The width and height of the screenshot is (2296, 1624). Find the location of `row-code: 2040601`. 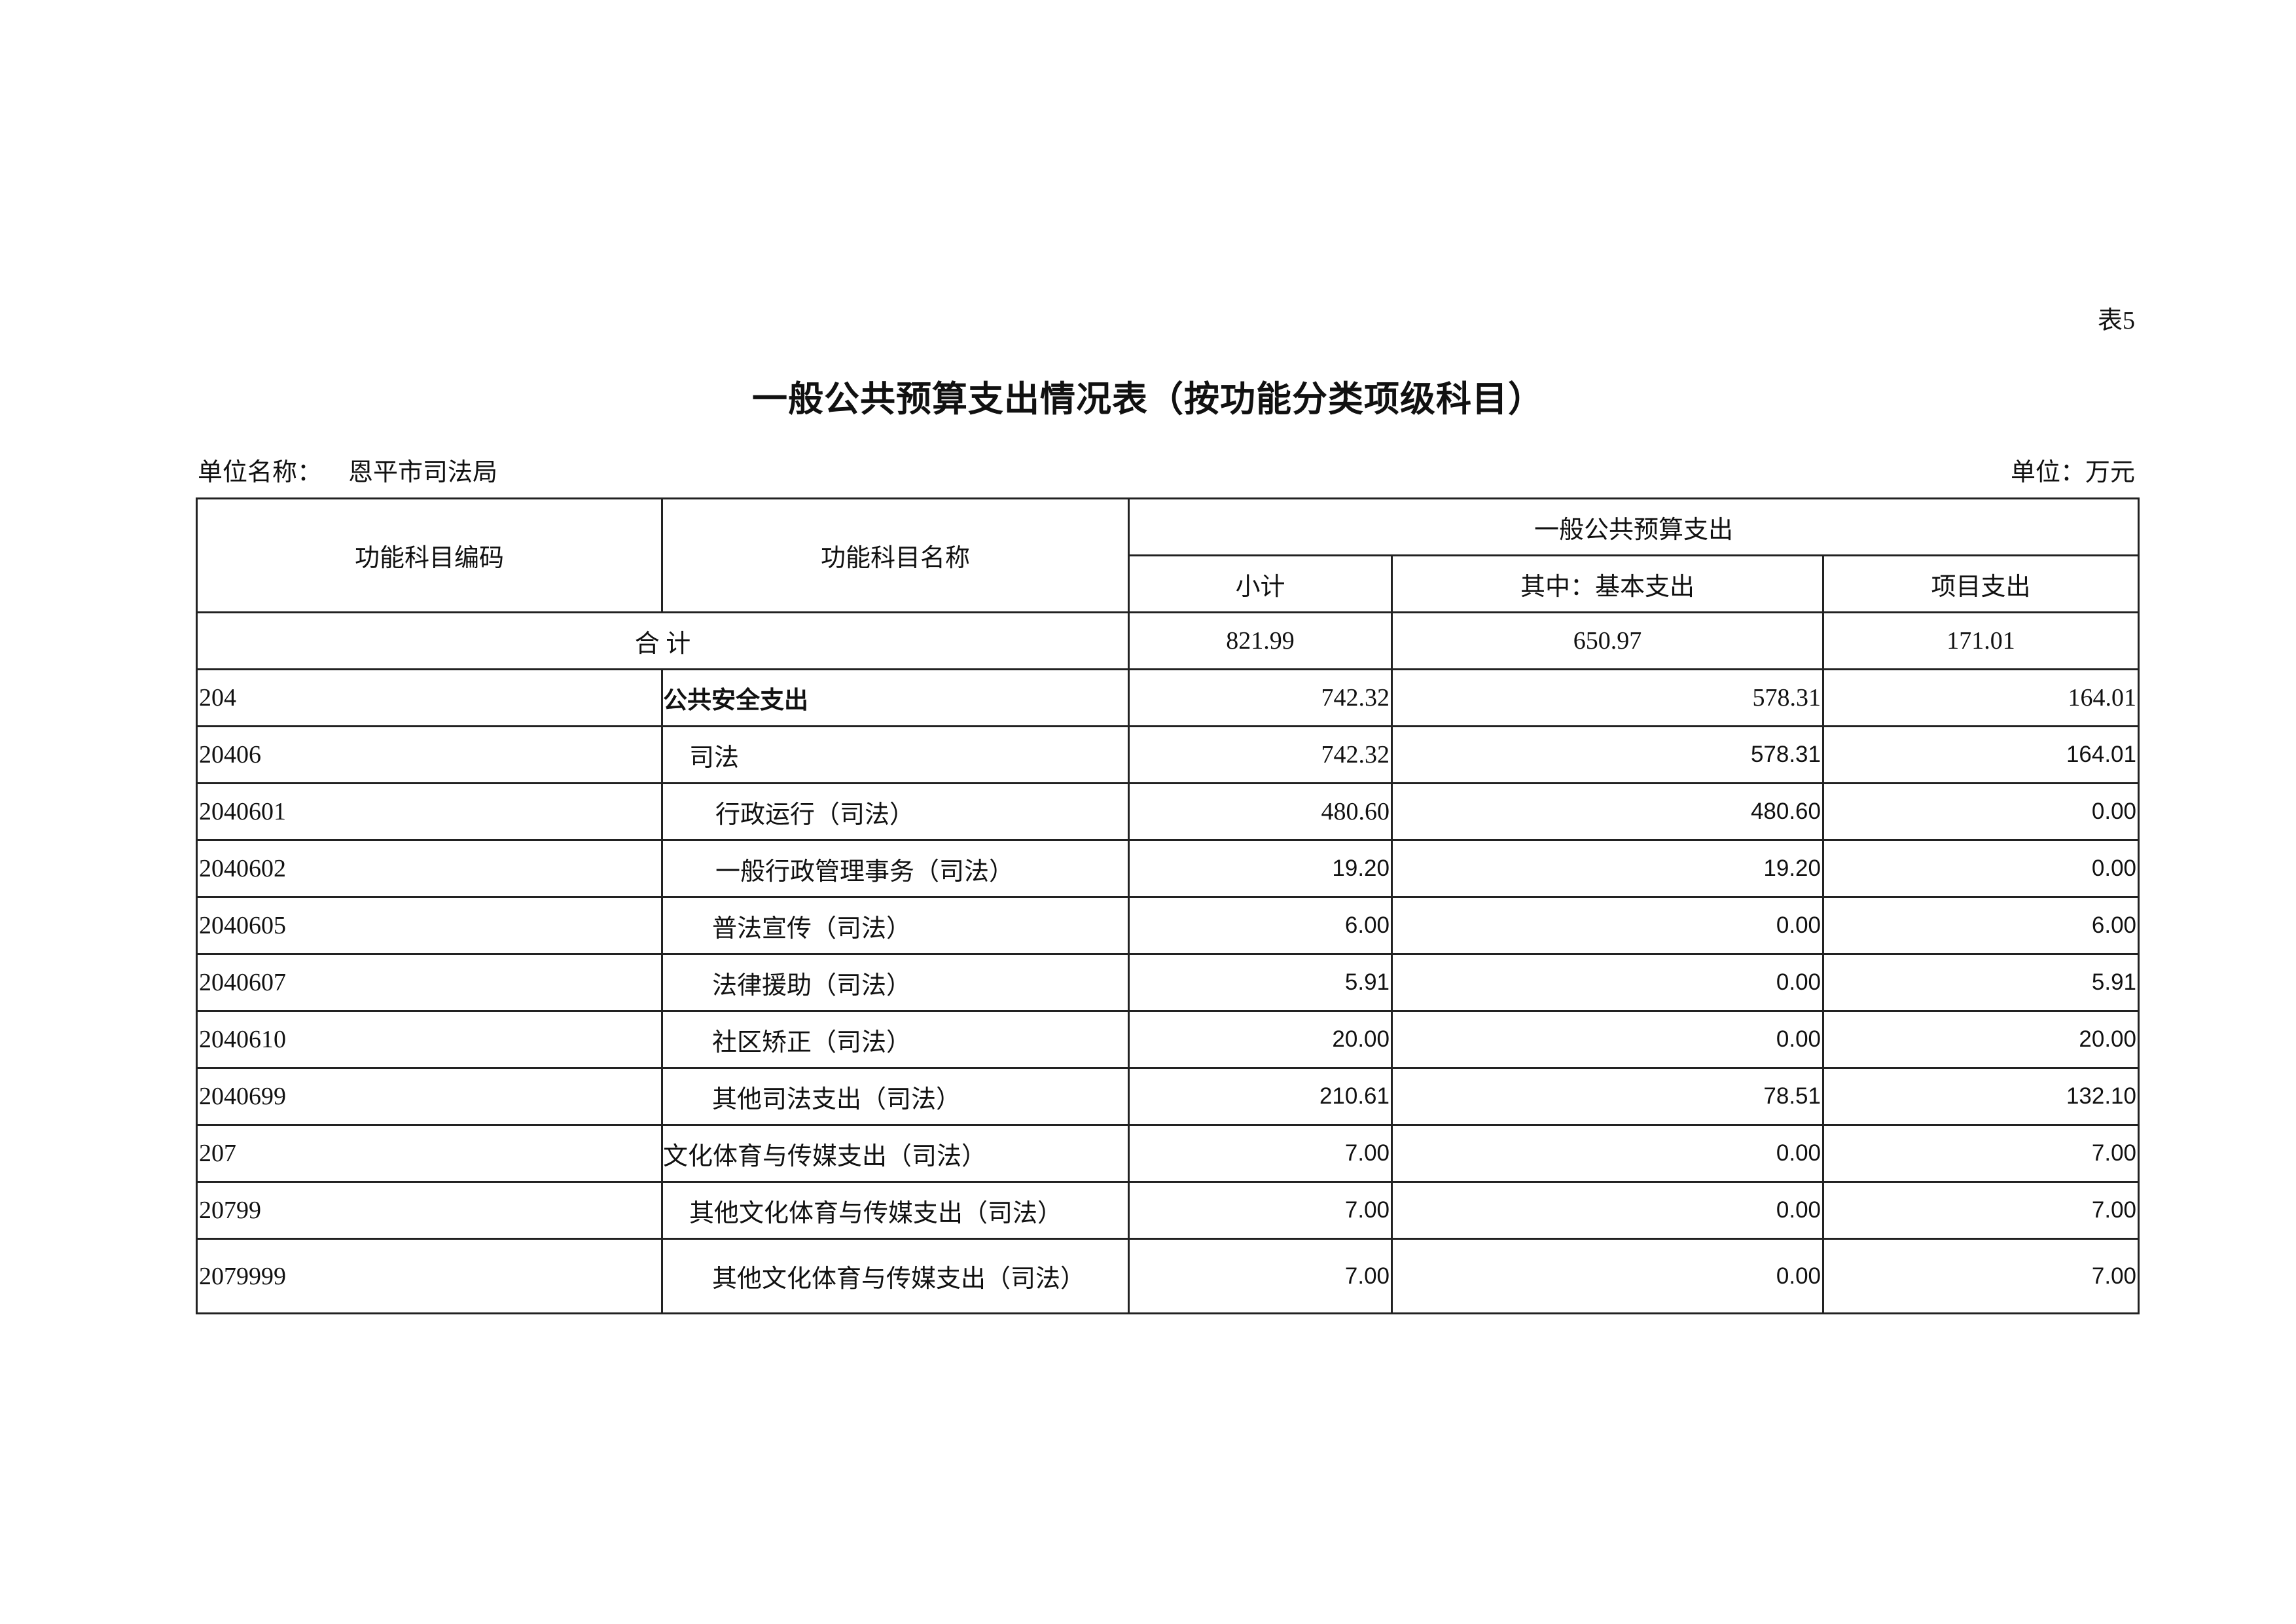

row-code: 2040601 is located at coordinates (429, 811).